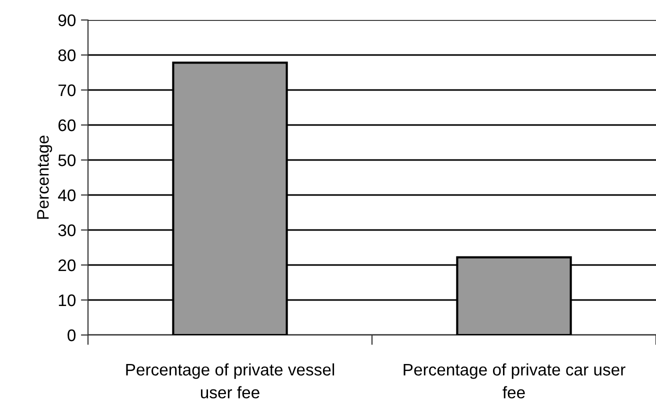 The image size is (656, 410). Describe the element at coordinates (67, 300) in the screenshot. I see `y-tick-label: 10` at that location.